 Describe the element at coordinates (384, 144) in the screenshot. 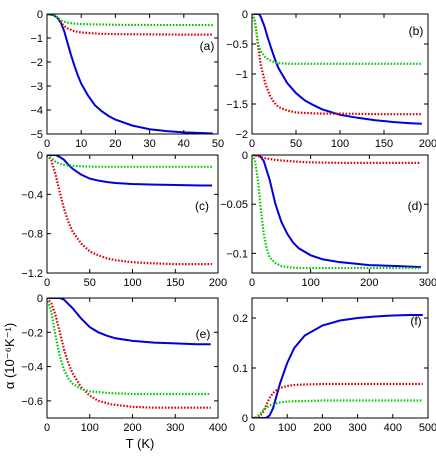

I see `x-tick-label-b: 150` at that location.